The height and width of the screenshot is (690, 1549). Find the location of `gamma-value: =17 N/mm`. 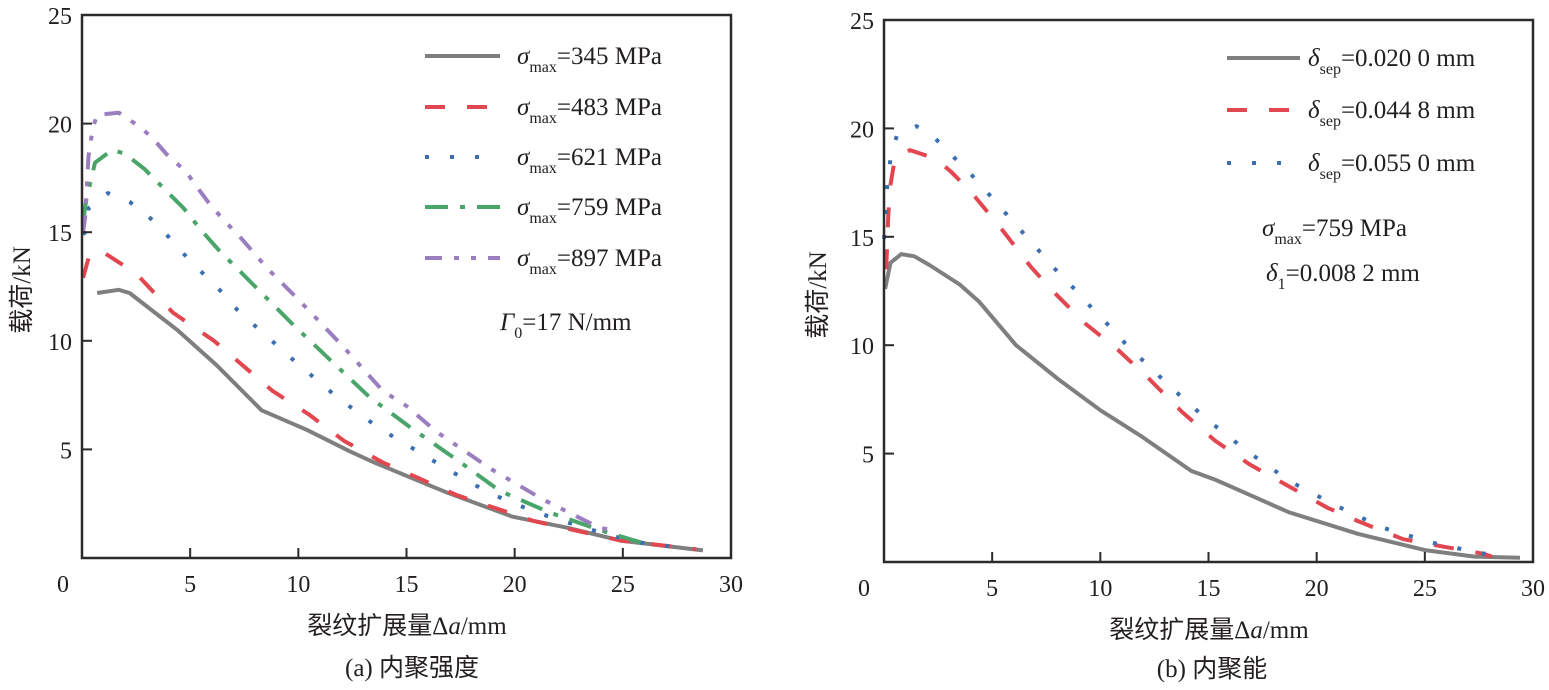

gamma-value: =17 N/mm is located at coordinates (577, 322).